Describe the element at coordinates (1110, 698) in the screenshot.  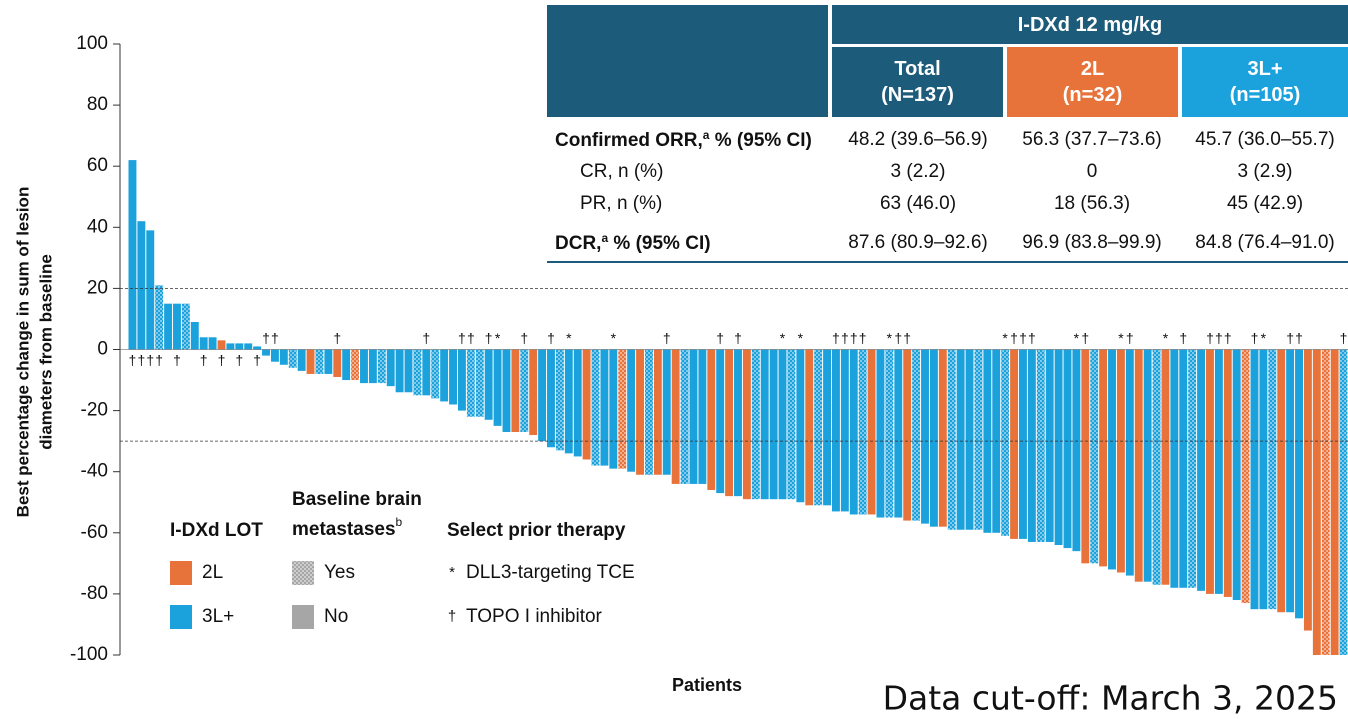
I see `footnote: Data cut-off: March 3, 2025` at that location.